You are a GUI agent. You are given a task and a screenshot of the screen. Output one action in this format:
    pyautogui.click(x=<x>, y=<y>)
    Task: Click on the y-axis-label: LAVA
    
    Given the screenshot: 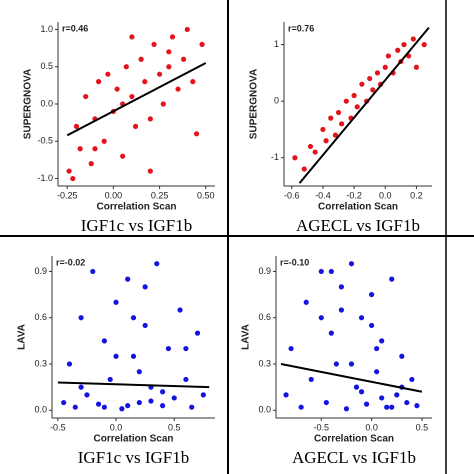 What is the action you would take?
    pyautogui.click(x=246, y=337)
    